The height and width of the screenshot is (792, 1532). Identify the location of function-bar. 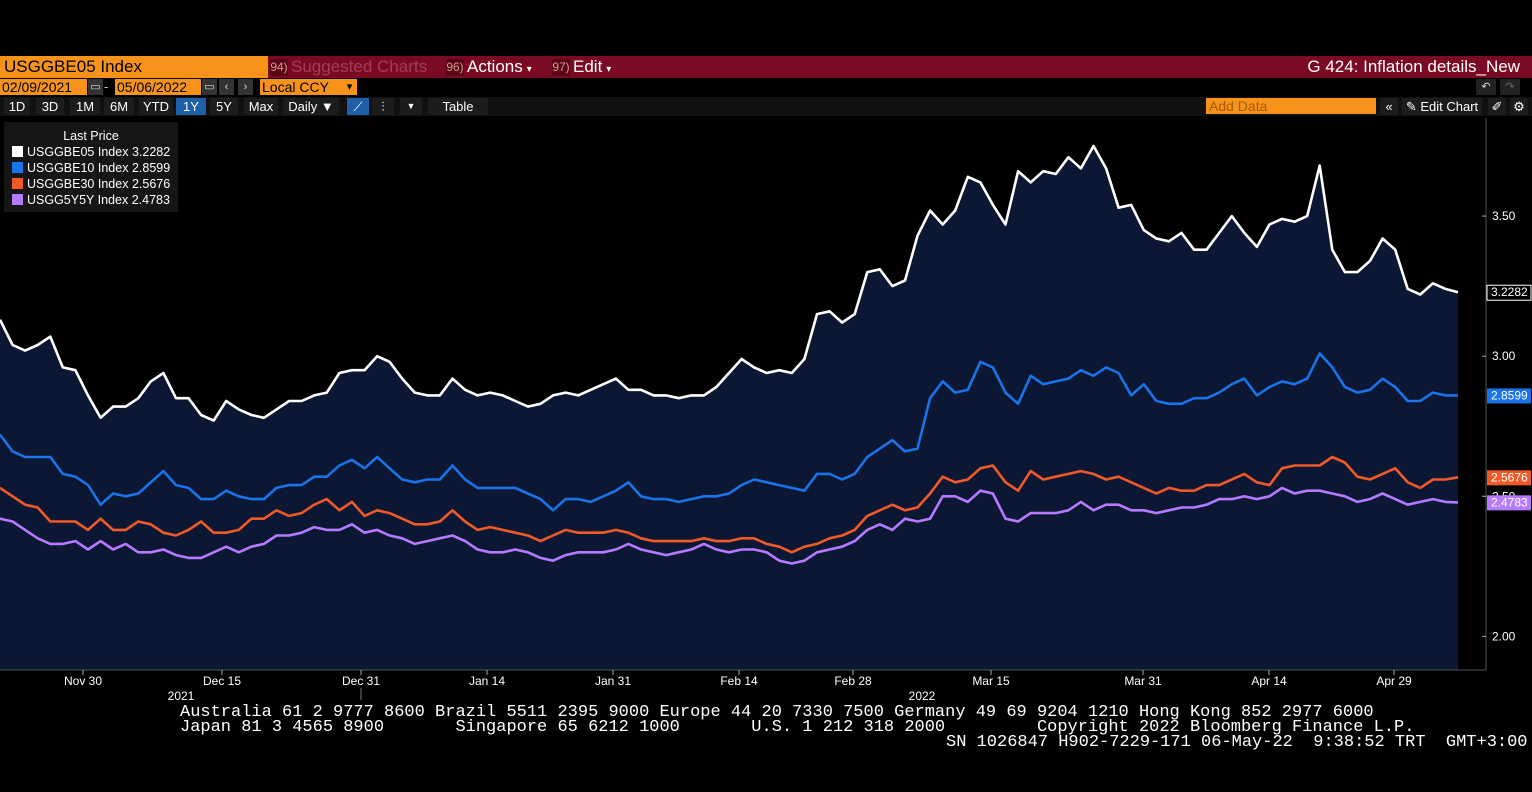
(766, 67).